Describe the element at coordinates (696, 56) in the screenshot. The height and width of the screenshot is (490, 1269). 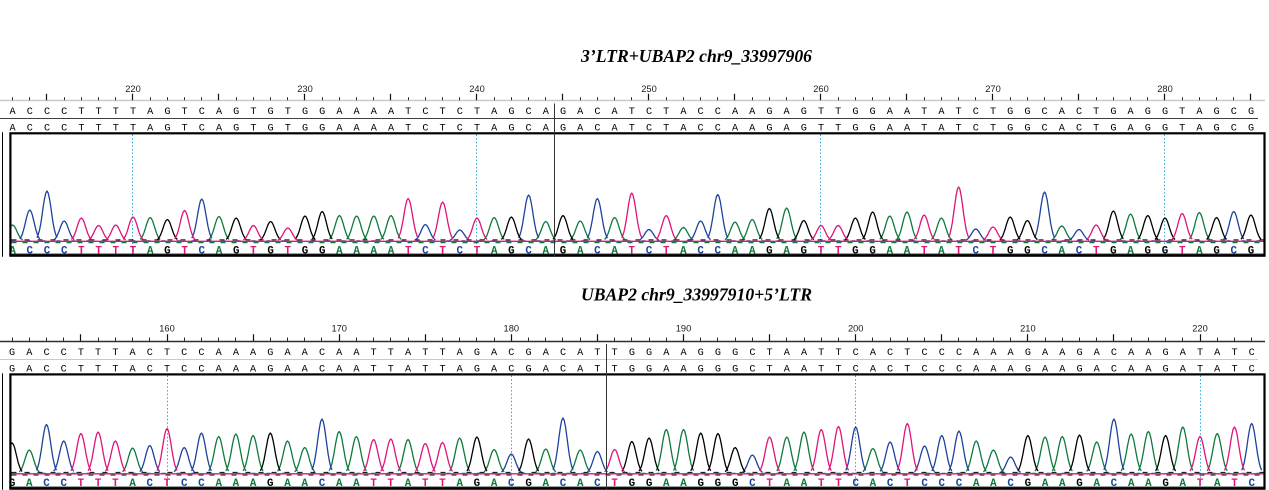
I see `svg-text: 3’LTR+UBAP2 chr9_33997906` at that location.